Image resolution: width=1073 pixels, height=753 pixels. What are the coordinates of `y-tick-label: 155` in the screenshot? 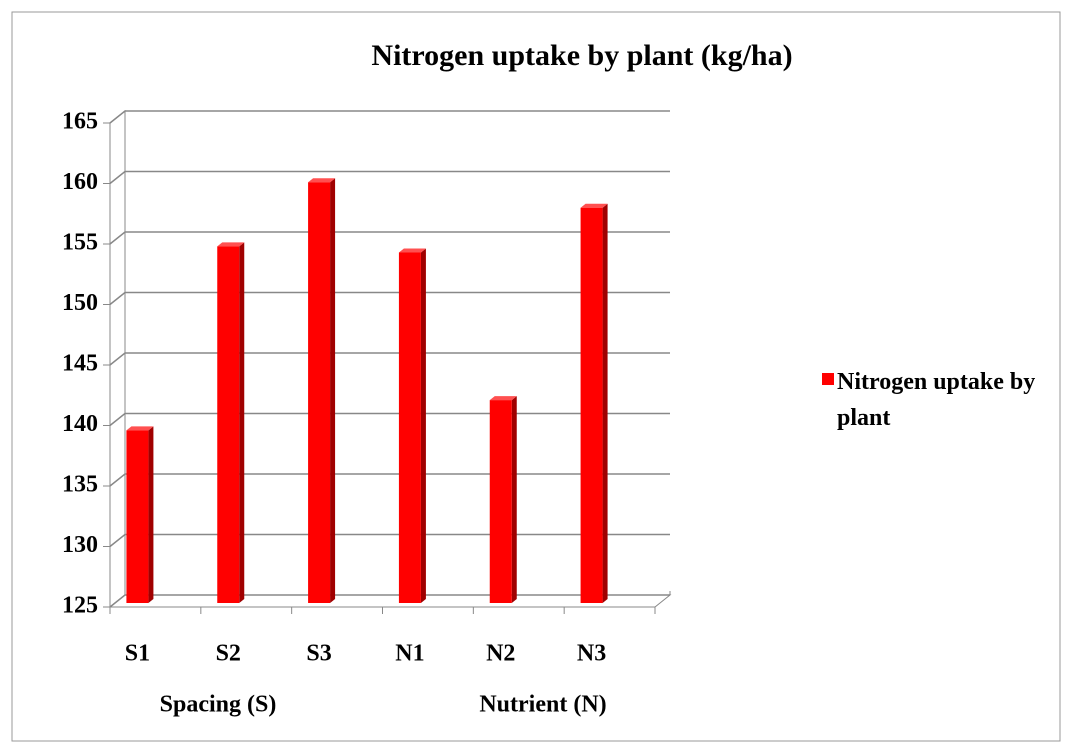 It's located at (80, 243).